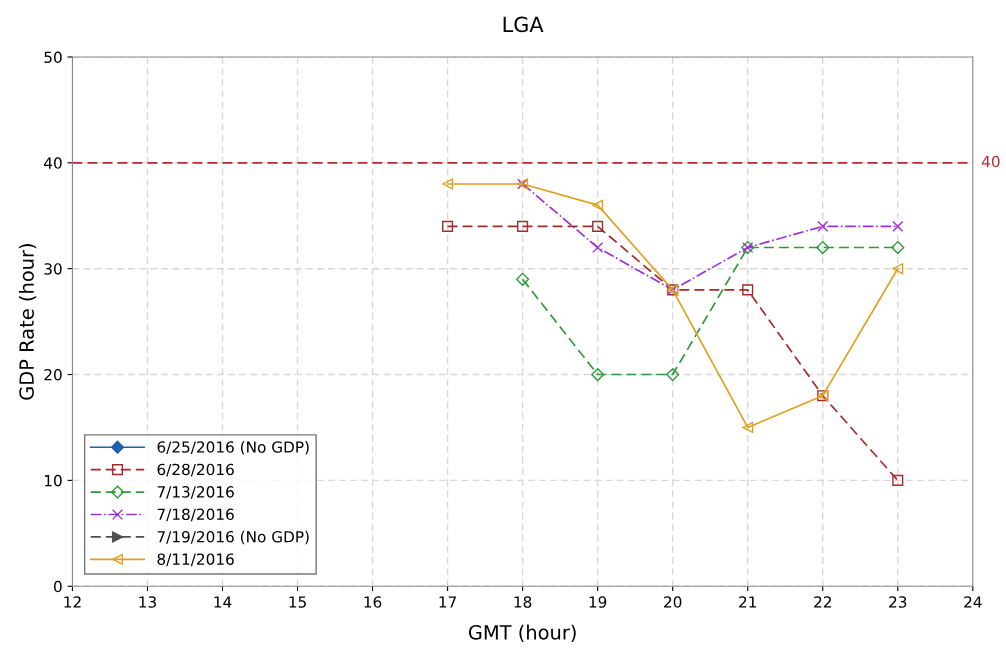 The width and height of the screenshot is (1006, 655). I want to click on x-tick-label: 13, so click(147, 602).